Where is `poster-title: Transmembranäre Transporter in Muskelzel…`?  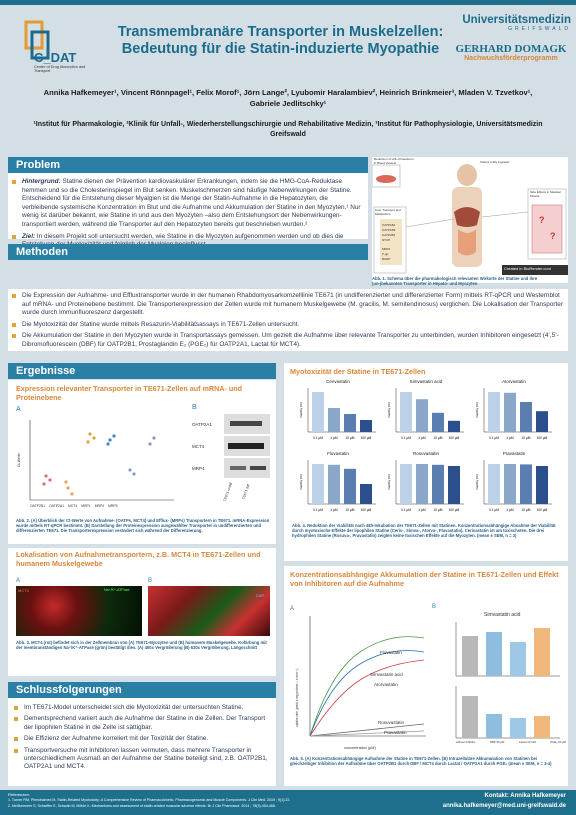 poster-title: Transmembranäre Transporter in Muskelzel… is located at coordinates (280, 40).